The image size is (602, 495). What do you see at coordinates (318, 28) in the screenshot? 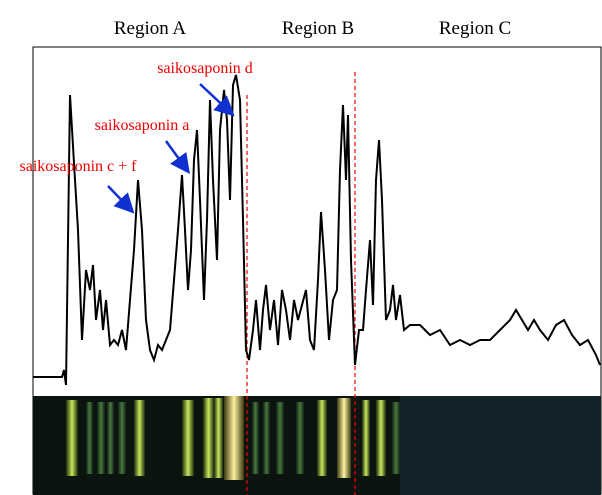
I see `region-label: Region B` at bounding box center [318, 28].